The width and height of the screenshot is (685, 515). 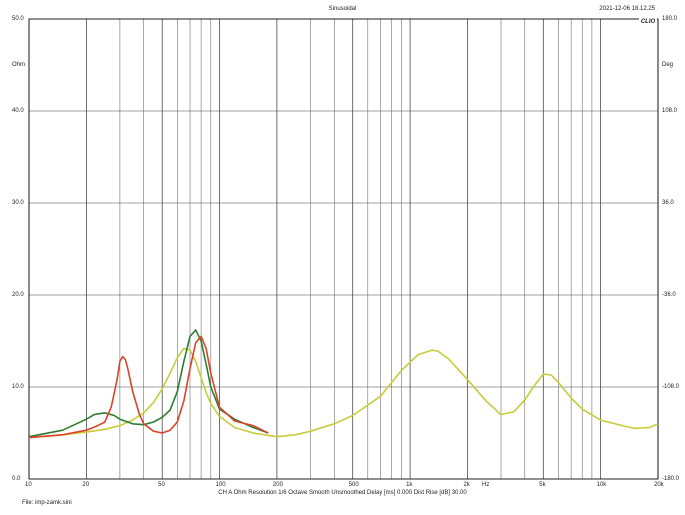 I want to click on measurement-datetime: 2021-12-06 18.12.25, so click(x=627, y=9).